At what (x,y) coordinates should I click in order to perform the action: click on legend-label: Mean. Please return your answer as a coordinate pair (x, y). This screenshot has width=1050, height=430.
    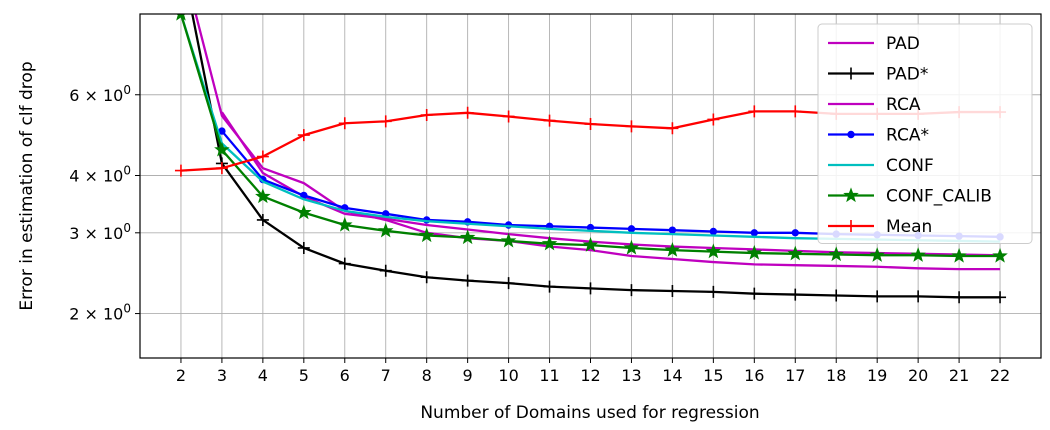
    Looking at the image, I should click on (909, 227).